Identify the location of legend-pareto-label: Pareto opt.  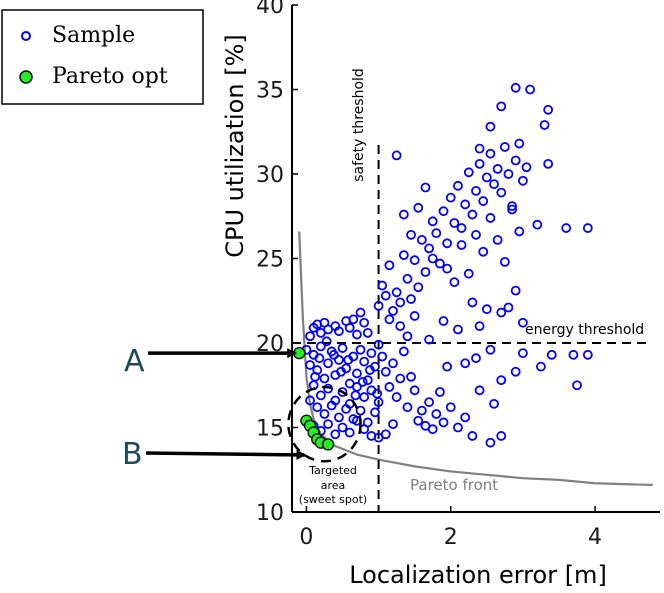
(110, 76).